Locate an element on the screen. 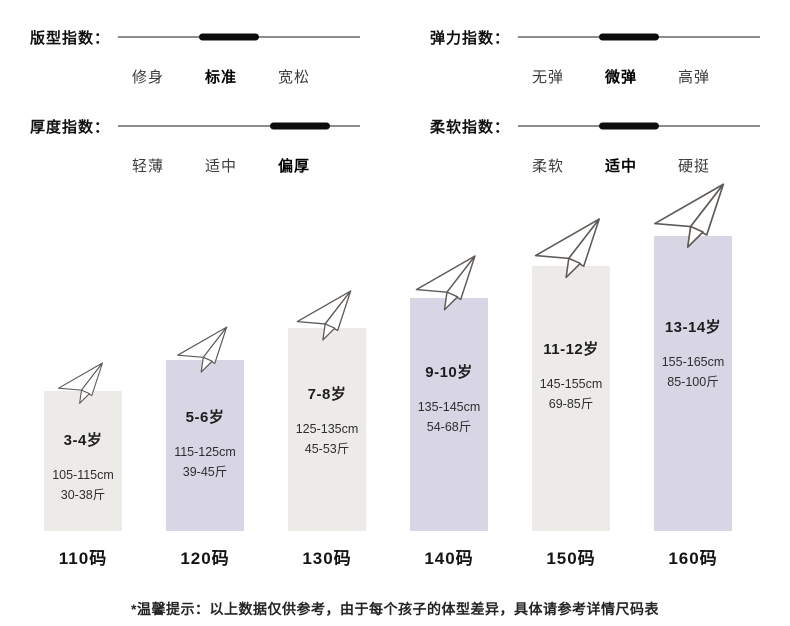 Image resolution: width=790 pixels, height=626 pixels. index-label: 厚度指数： is located at coordinates (70, 127).